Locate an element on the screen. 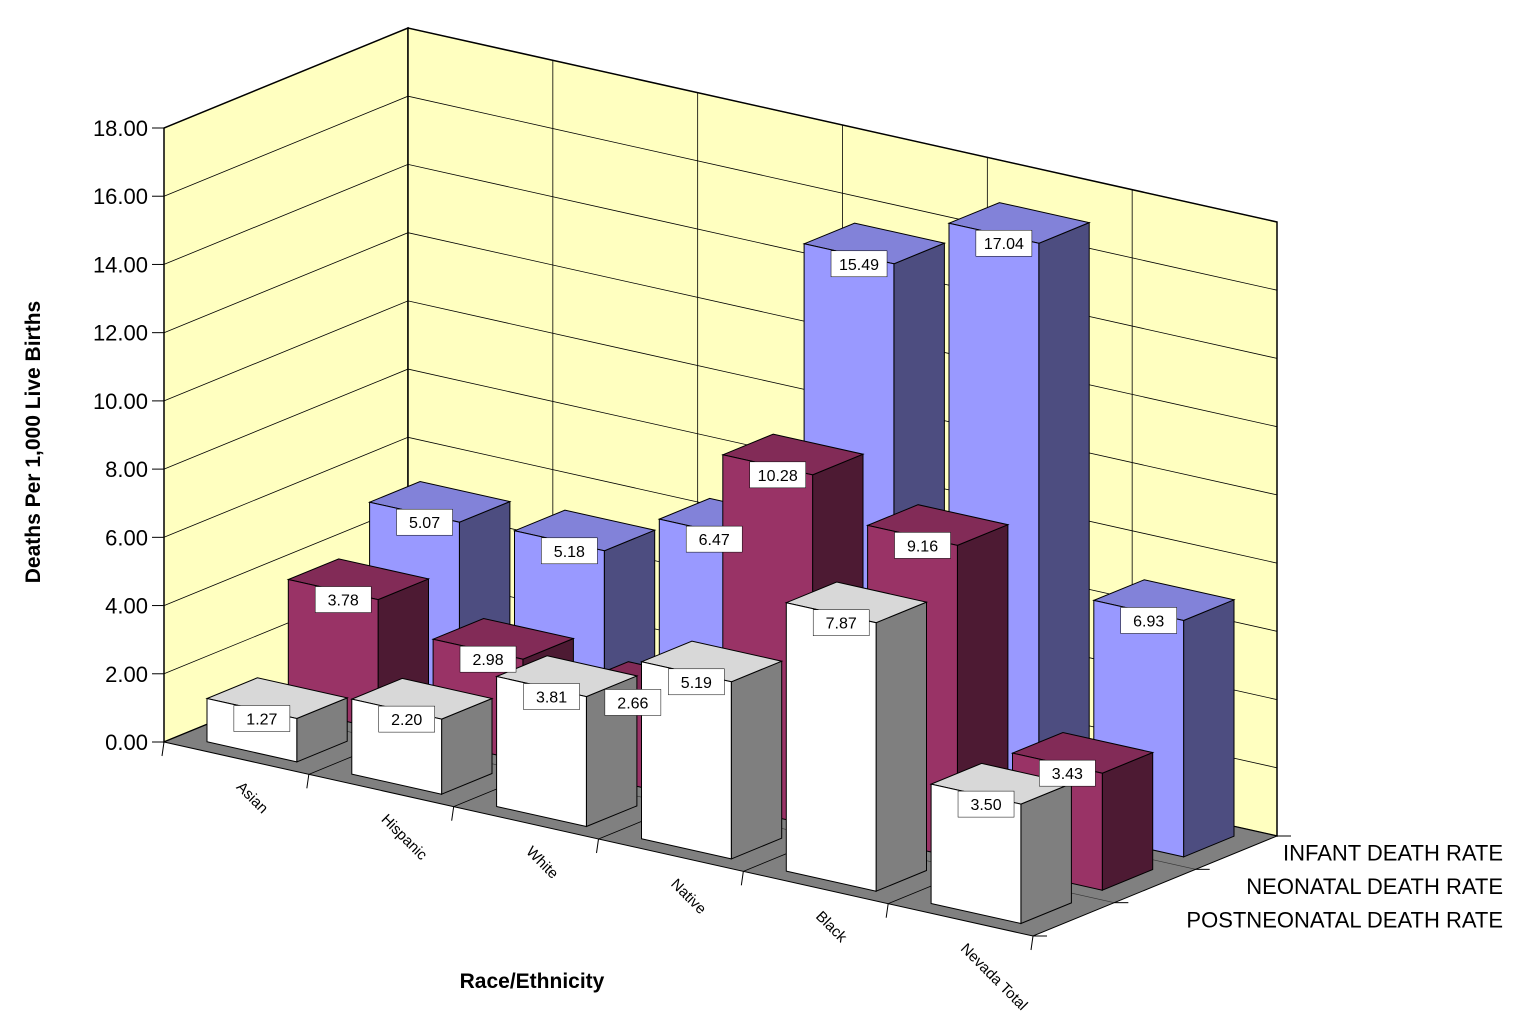  data-label-text: 5.18 is located at coordinates (569, 552).